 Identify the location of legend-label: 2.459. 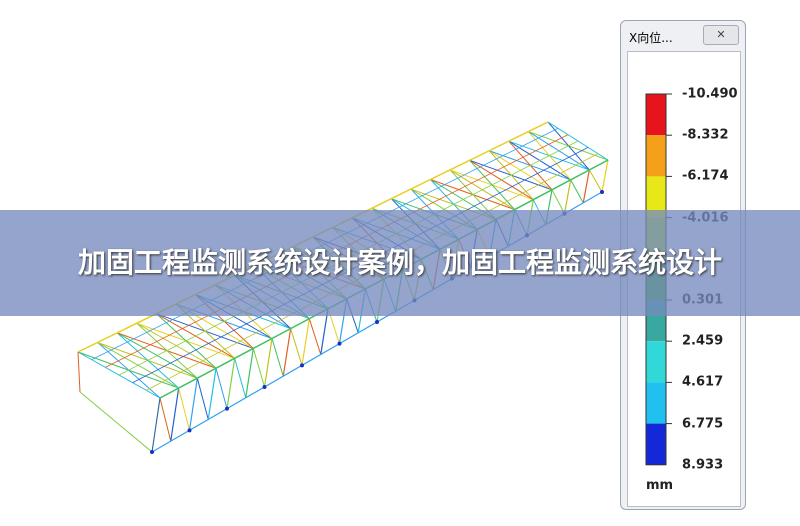
(703, 341).